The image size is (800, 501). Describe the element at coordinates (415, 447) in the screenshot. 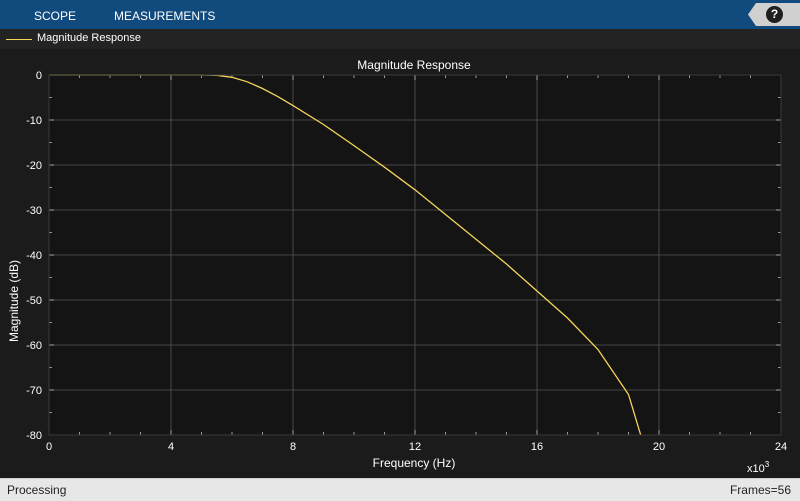

I see `x-tick-label: 12` at that location.